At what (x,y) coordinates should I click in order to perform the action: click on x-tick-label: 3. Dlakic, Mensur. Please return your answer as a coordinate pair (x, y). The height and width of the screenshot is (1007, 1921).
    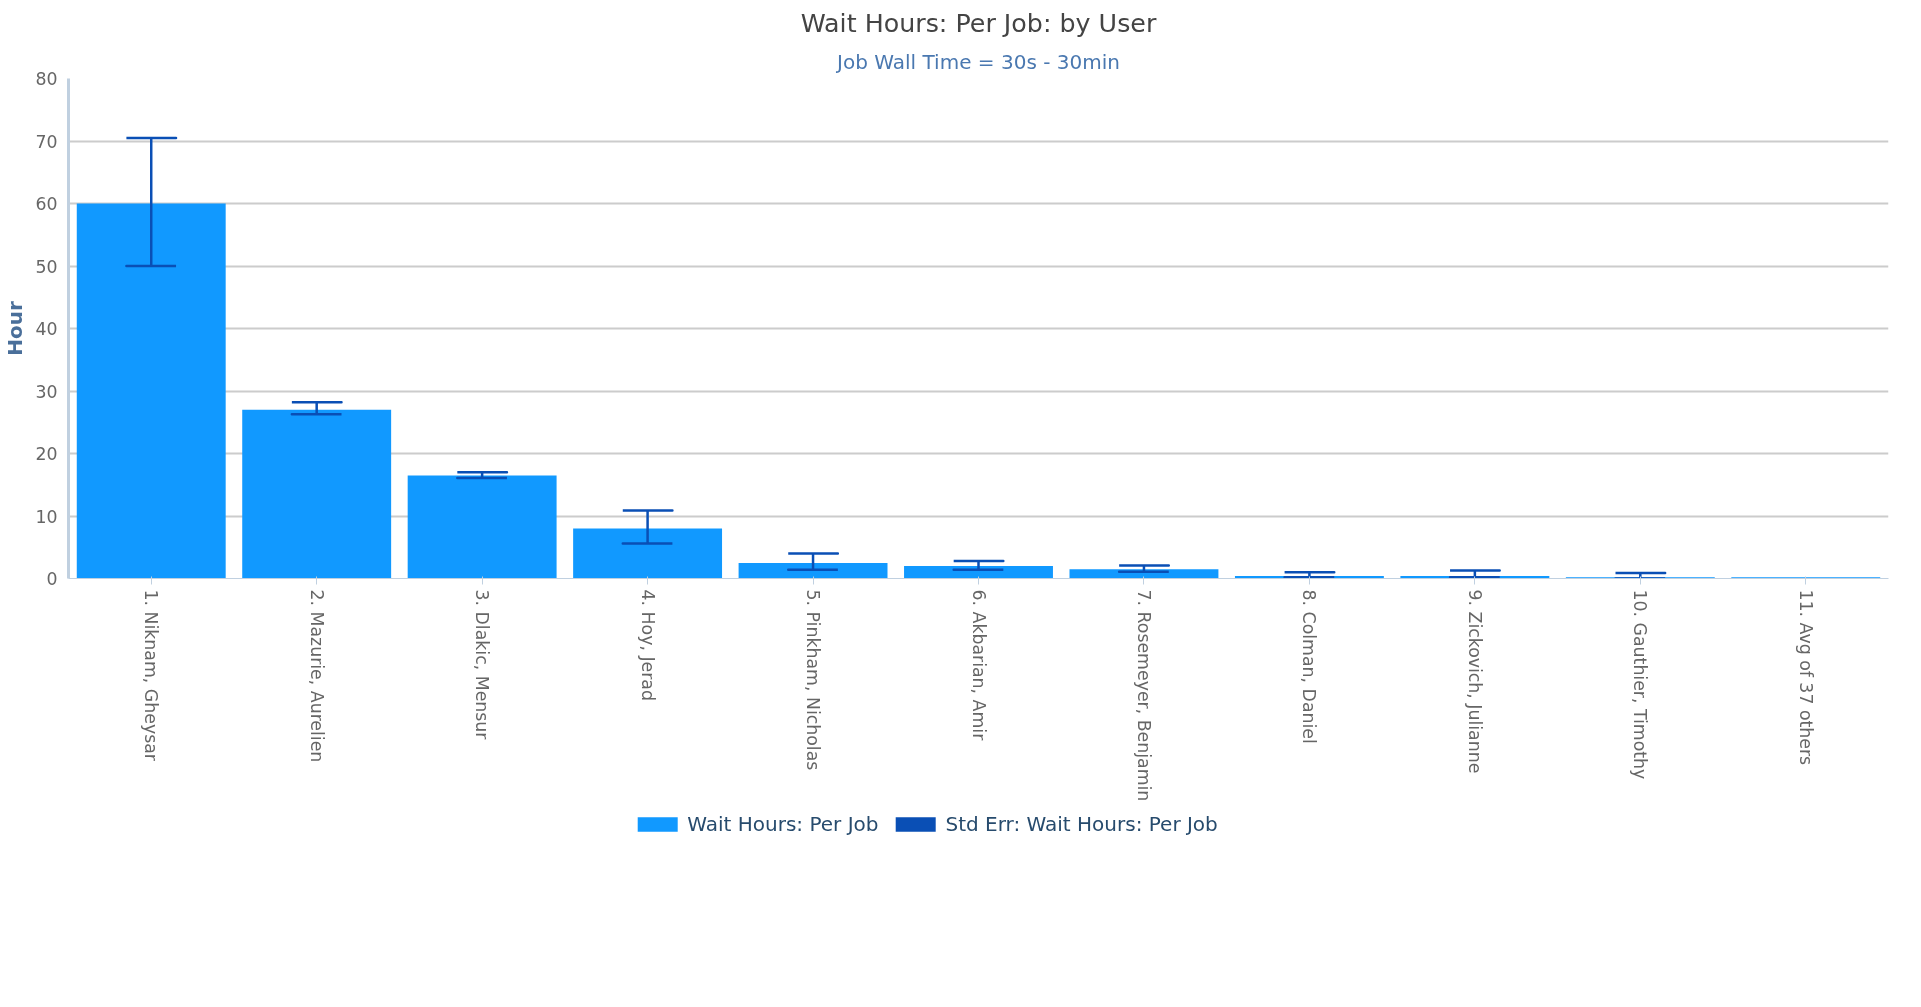
    Looking at the image, I should click on (482, 665).